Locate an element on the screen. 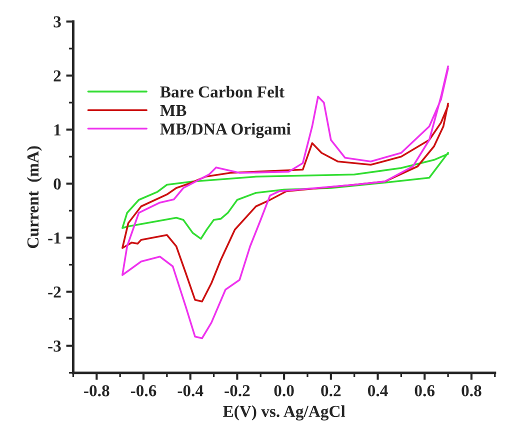  y-tick-label: -1 is located at coordinates (54, 238).